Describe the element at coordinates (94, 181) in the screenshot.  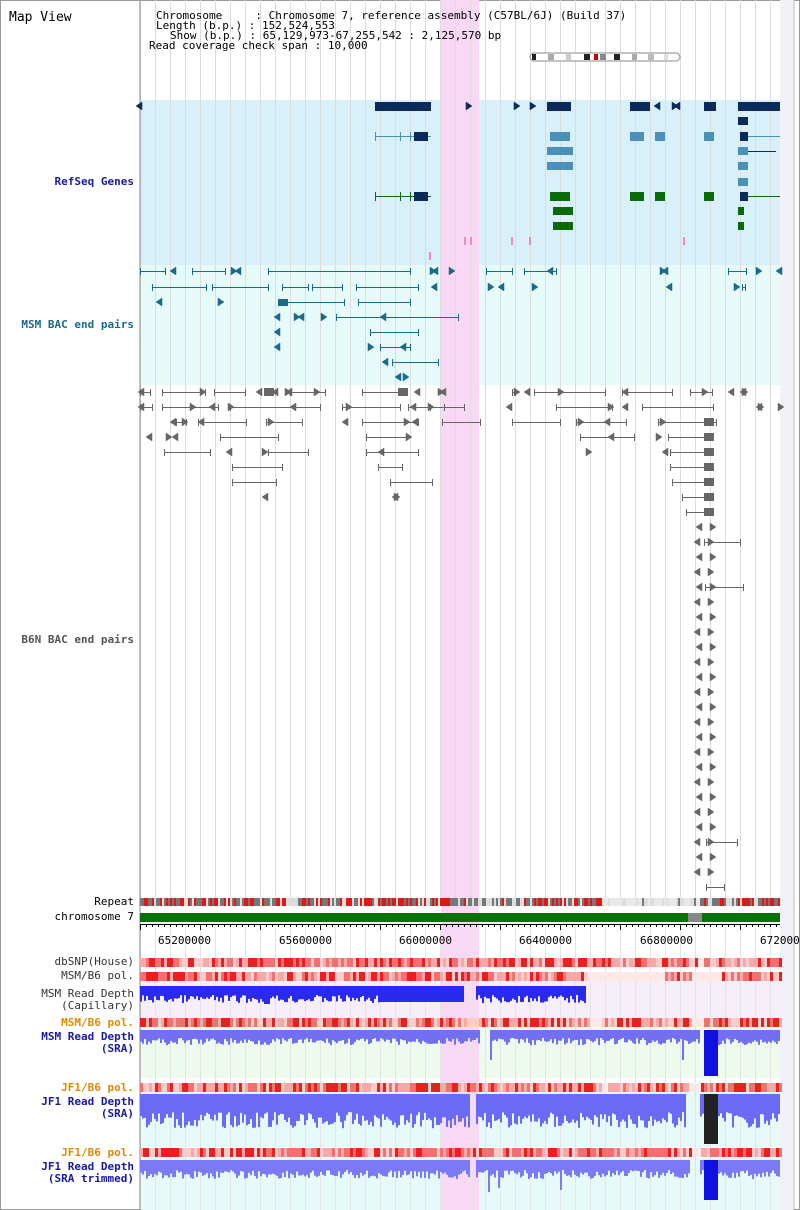
I see `track-label-refseq: RefSeq Genes` at that location.